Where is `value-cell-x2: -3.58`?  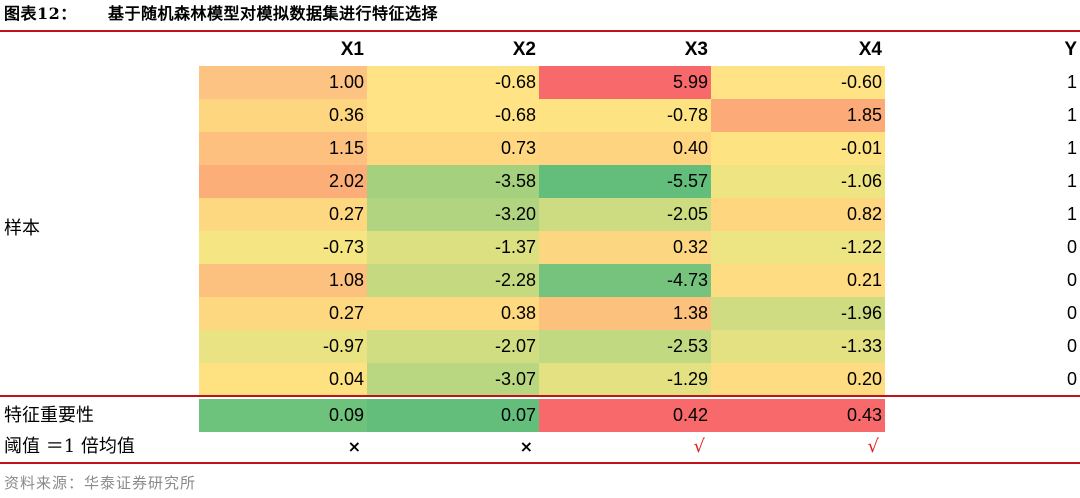 value-cell-x2: -3.58 is located at coordinates (453, 181).